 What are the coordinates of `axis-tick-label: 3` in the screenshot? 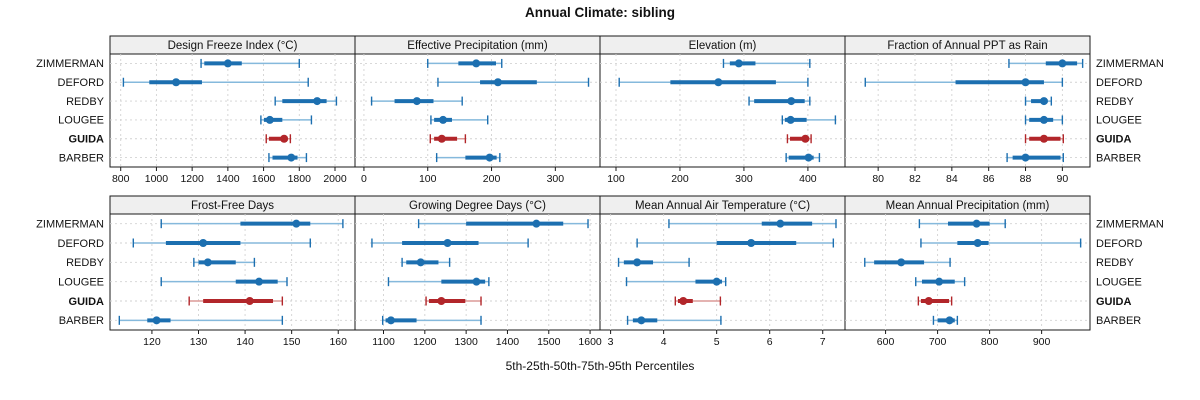 It's located at (611, 342).